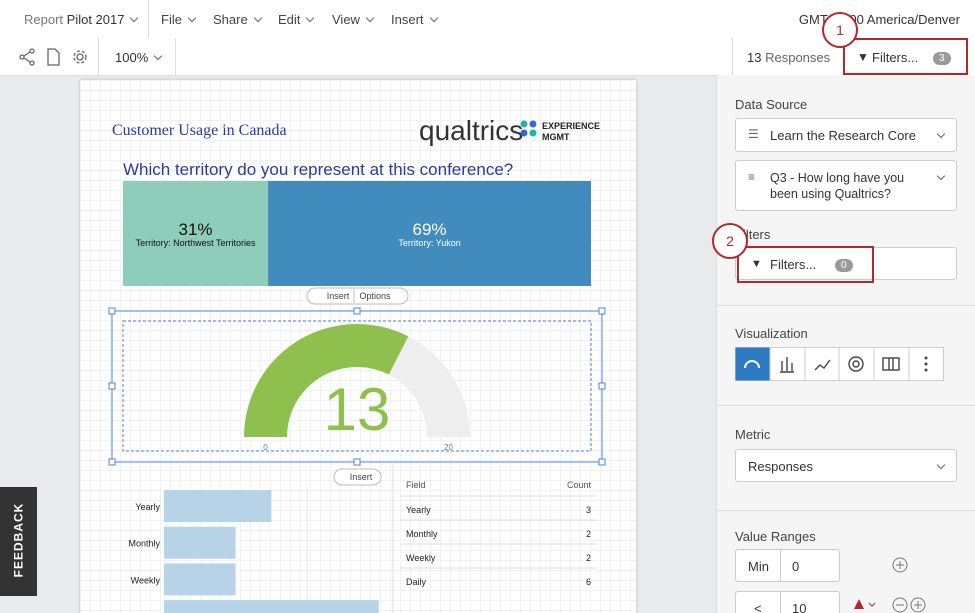  Describe the element at coordinates (799, 607) in the screenshot. I see `range-value: 10` at that location.